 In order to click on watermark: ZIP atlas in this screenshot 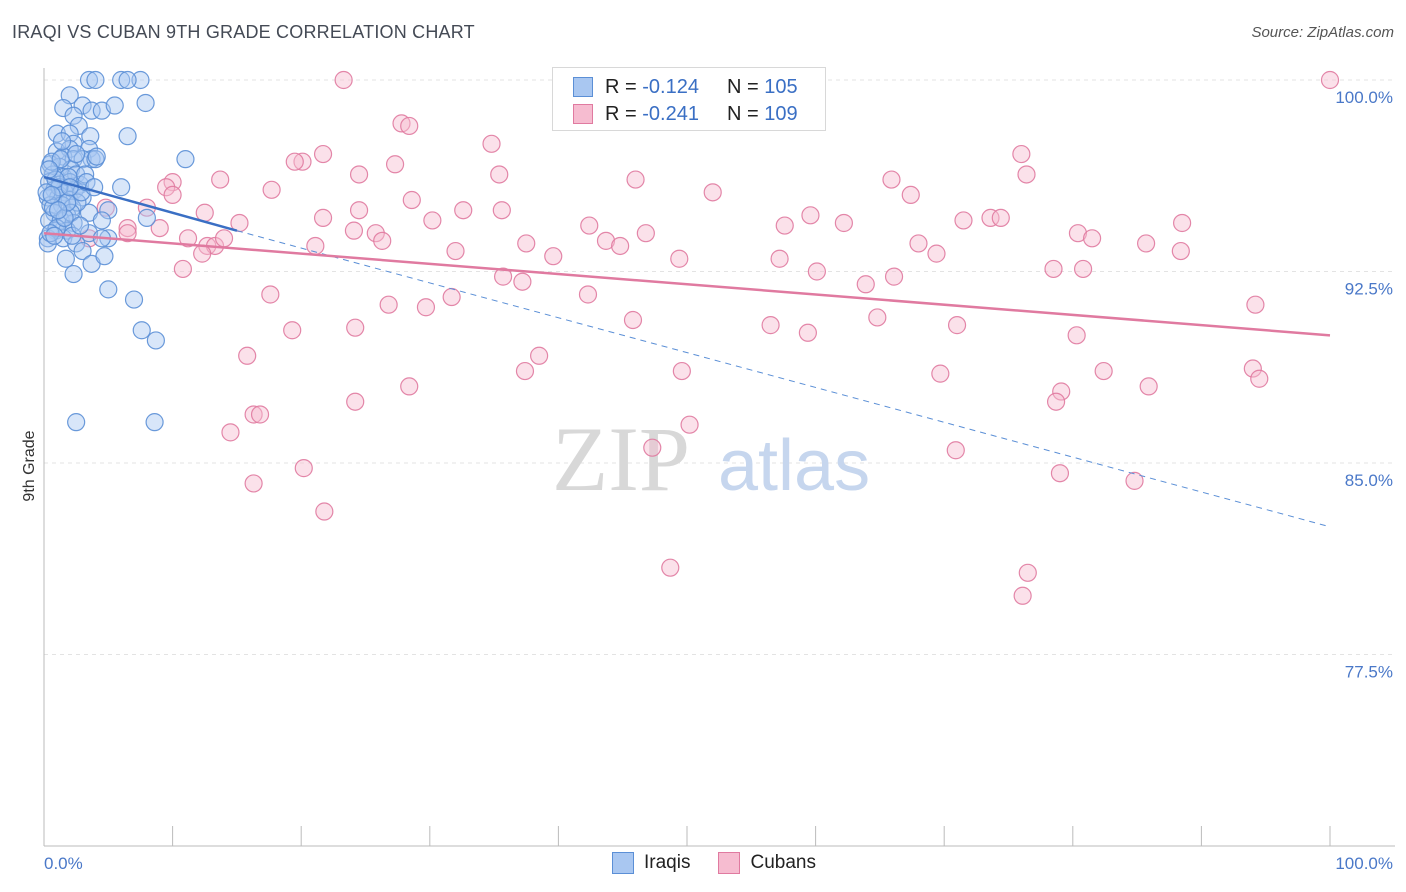, I will do `click(711, 459)`.